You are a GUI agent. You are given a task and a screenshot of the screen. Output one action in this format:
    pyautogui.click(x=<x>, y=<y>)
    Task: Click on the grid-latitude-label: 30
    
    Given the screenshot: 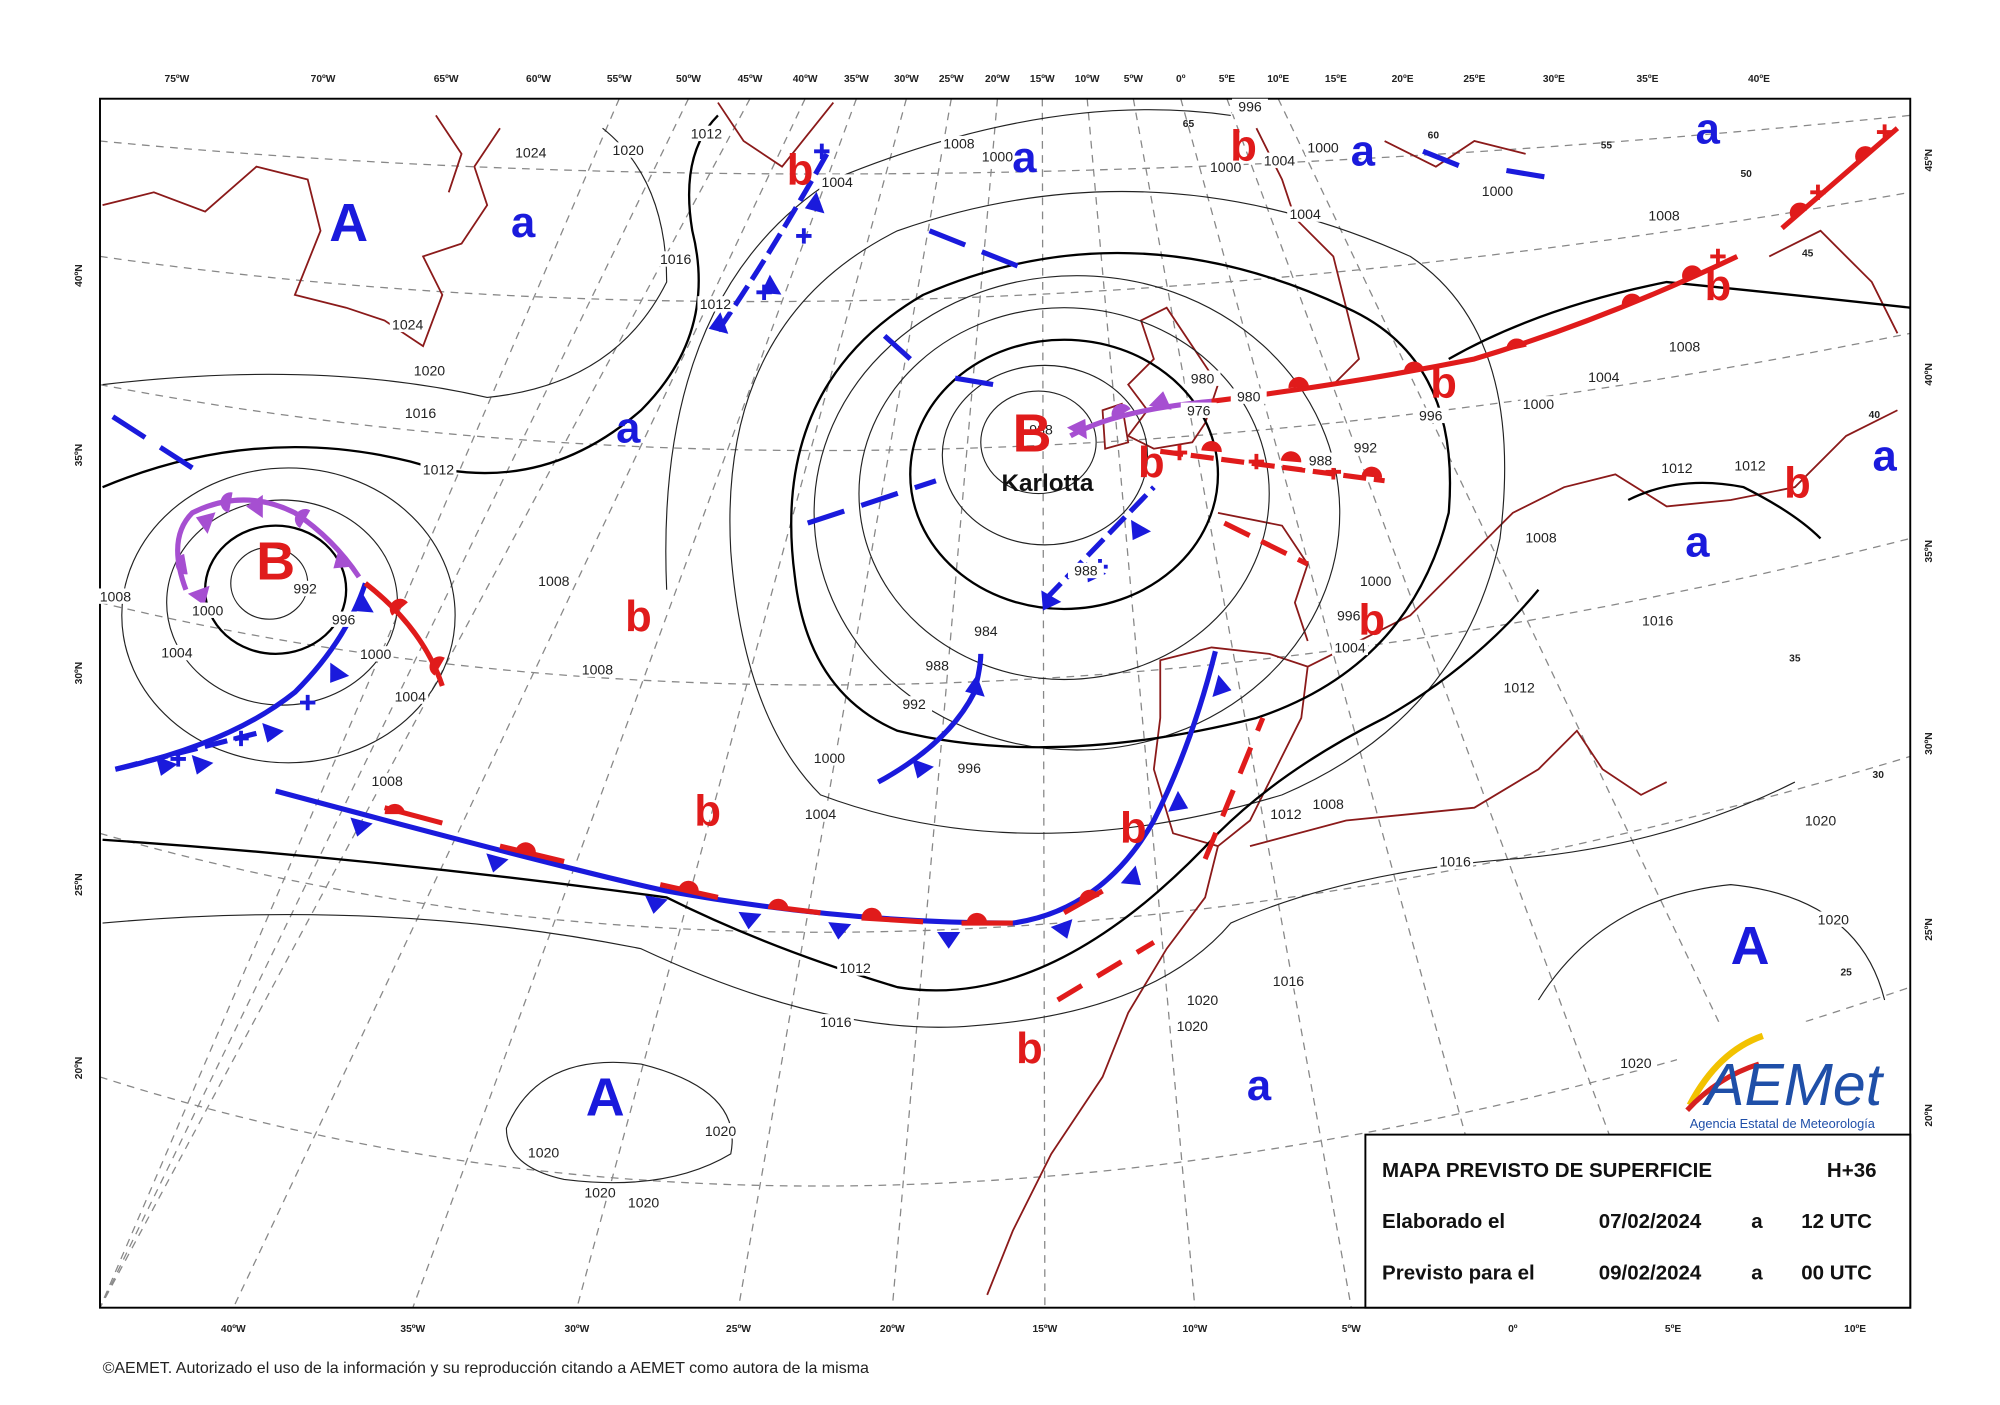 What is the action you would take?
    pyautogui.click(x=1879, y=775)
    